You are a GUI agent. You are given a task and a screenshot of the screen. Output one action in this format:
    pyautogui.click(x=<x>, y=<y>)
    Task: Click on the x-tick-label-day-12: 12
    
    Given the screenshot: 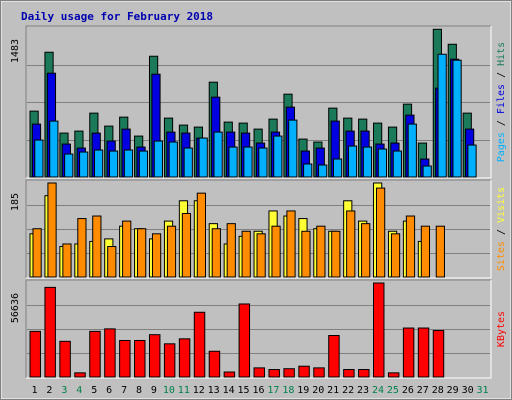 What is the action you would take?
    pyautogui.click(x=199, y=390)
    